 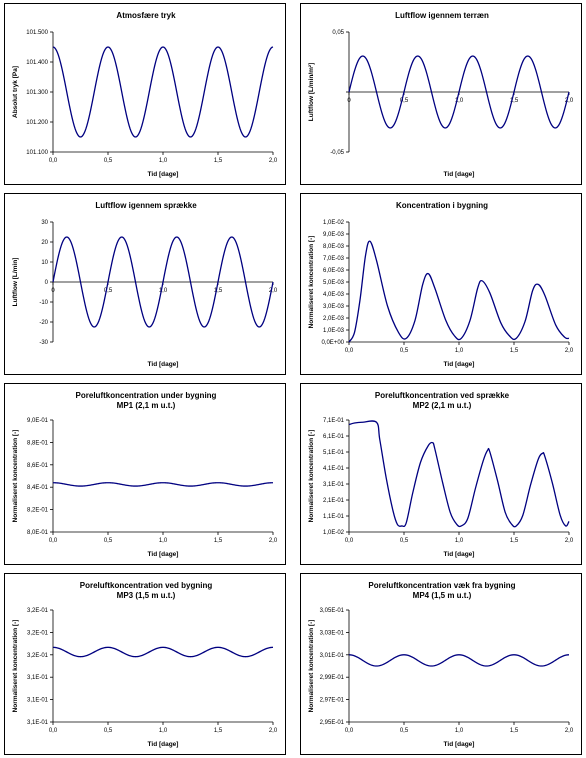 I want to click on y-tick-label: 8,4E-01, so click(x=38, y=488).